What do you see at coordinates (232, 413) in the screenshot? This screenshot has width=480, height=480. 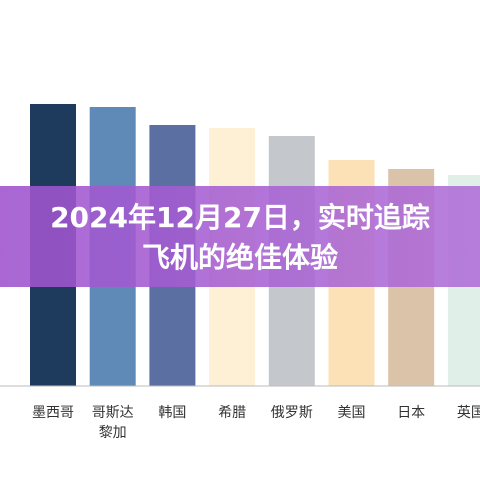 I see `x-tick-label: 希腊` at bounding box center [232, 413].